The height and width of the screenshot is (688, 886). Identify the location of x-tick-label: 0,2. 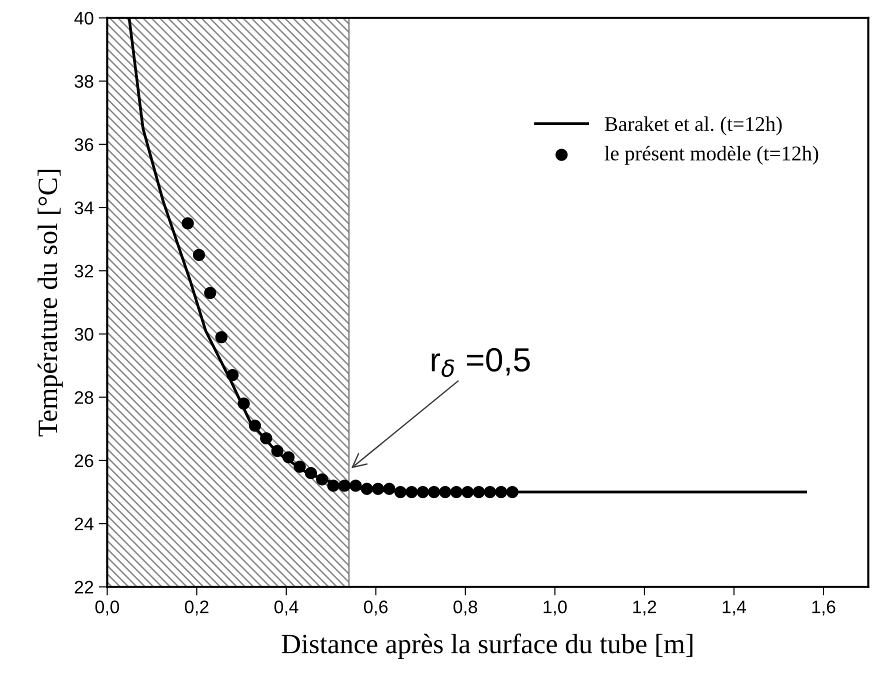
(196, 608).